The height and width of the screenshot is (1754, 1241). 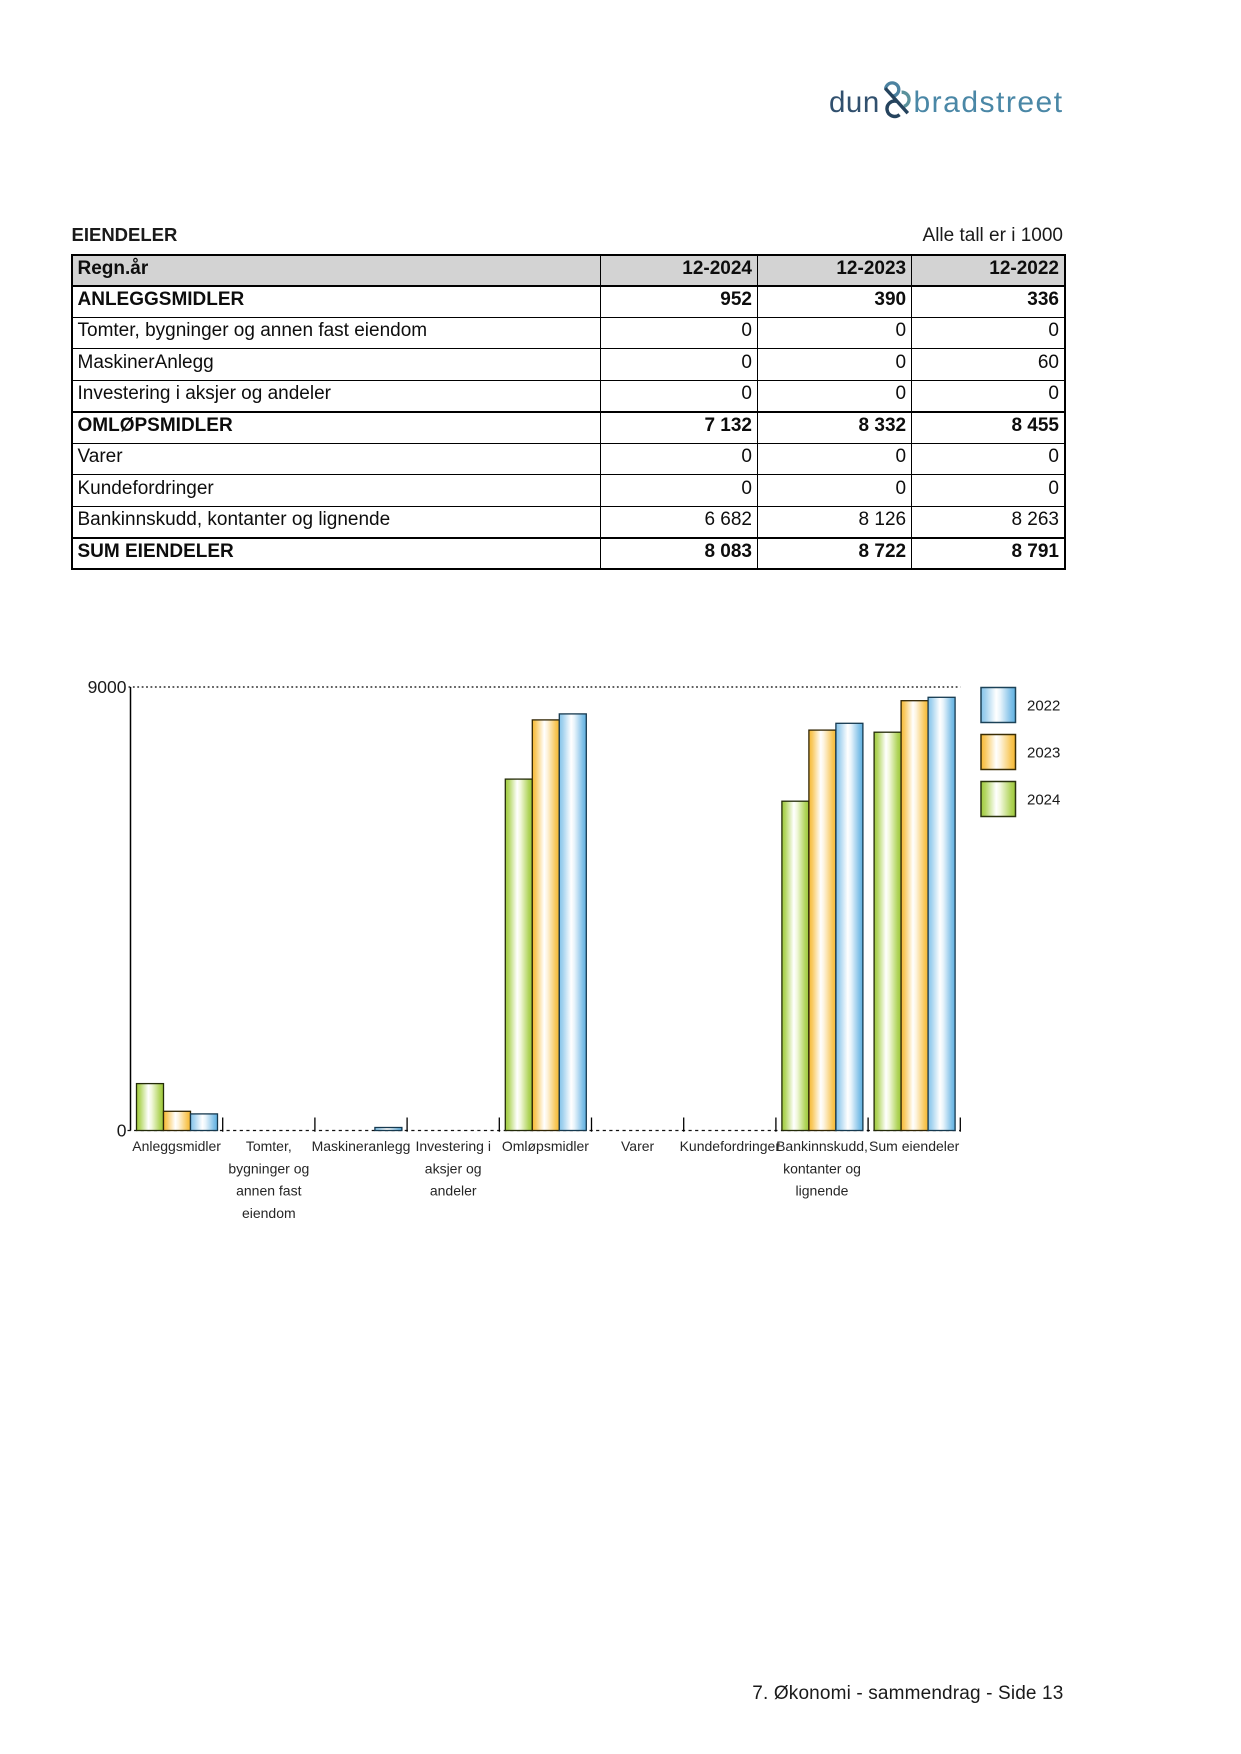 What do you see at coordinates (122, 1131) in the screenshot?
I see `svg-text: 0` at bounding box center [122, 1131].